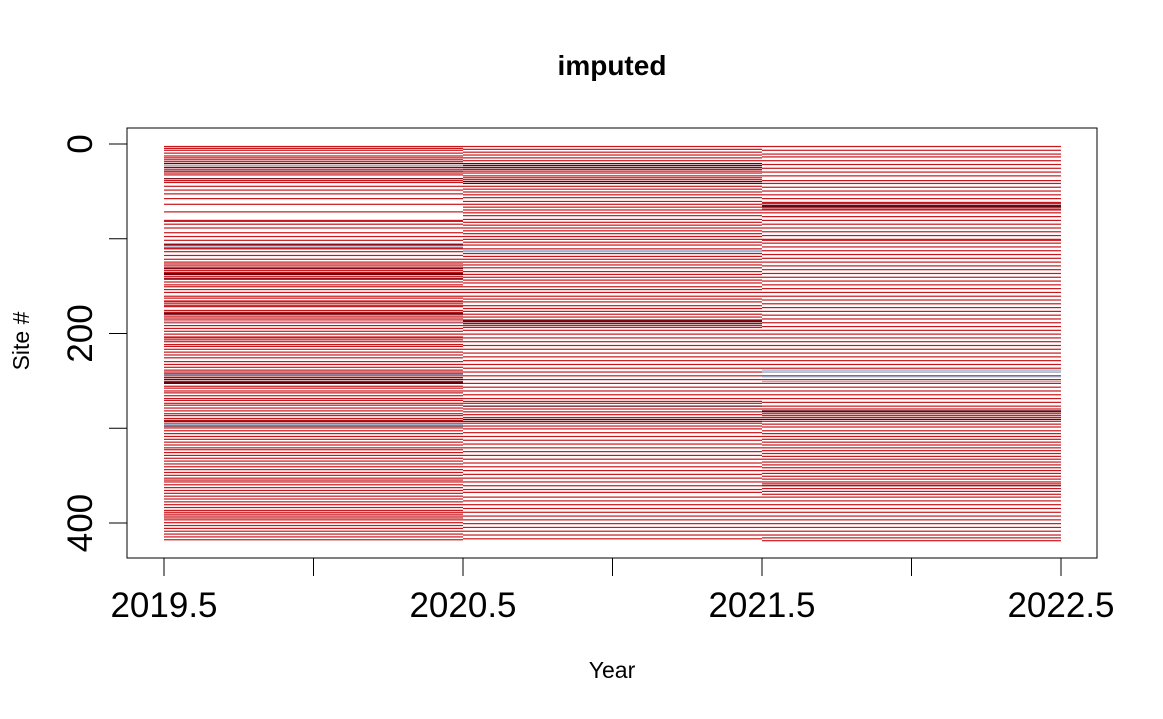  I want to click on chart-title: imputed, so click(612, 65).